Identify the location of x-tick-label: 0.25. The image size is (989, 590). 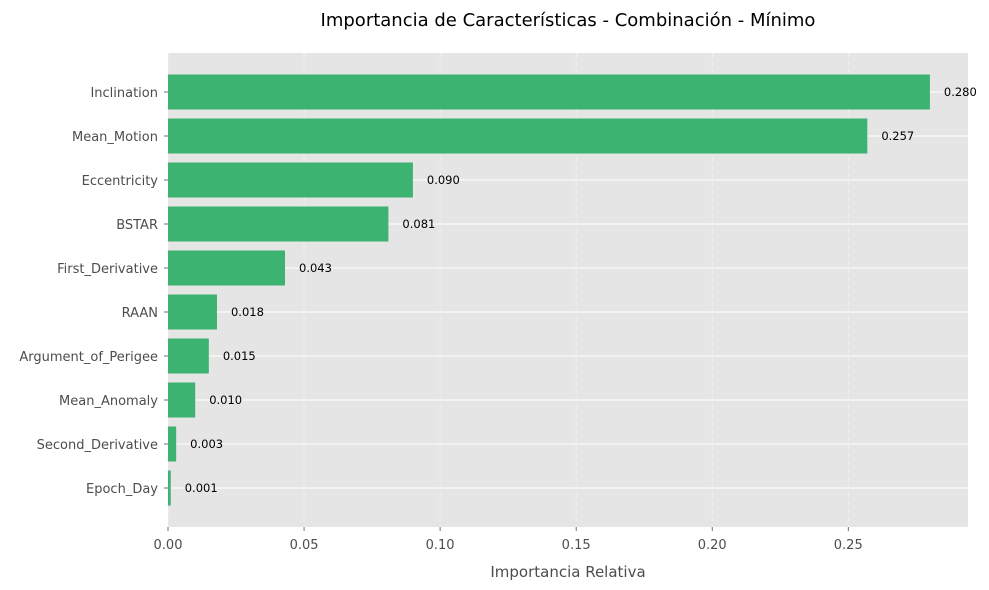
(848, 545).